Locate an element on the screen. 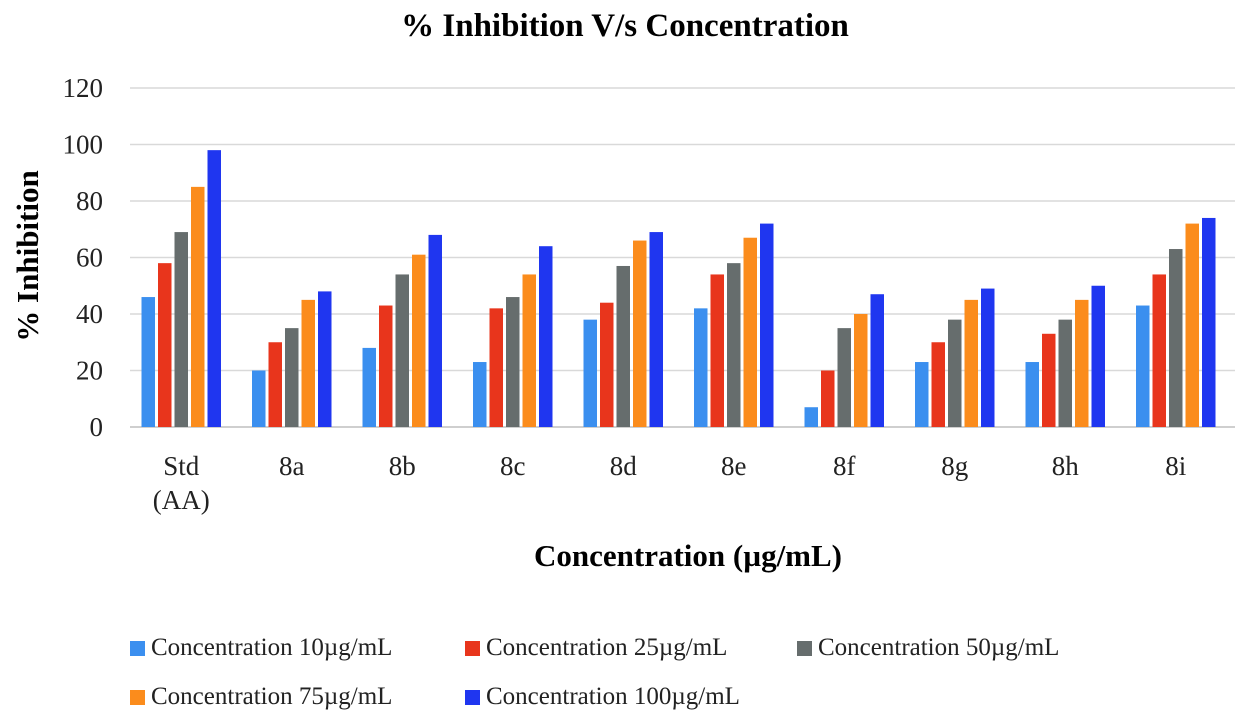  bar-Std-(AA)-series-2 is located at coordinates (165, 345).